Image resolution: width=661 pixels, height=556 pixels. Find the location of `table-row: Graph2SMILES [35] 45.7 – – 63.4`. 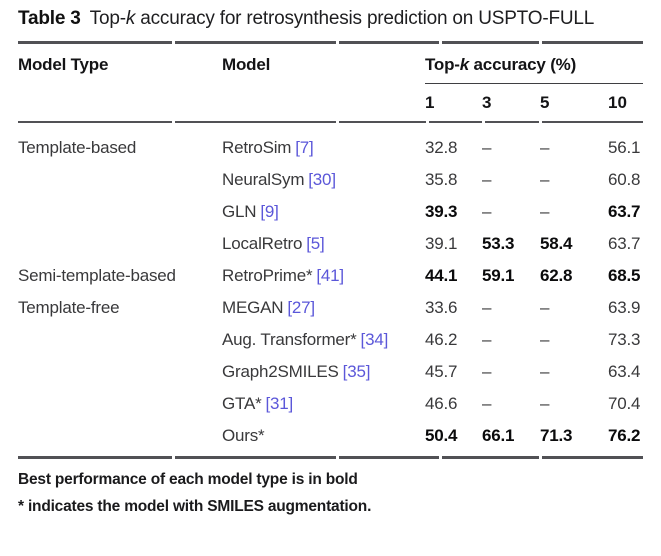

table-row: Graph2SMILES [35] 45.7 – – 63.4 is located at coordinates (330, 372).